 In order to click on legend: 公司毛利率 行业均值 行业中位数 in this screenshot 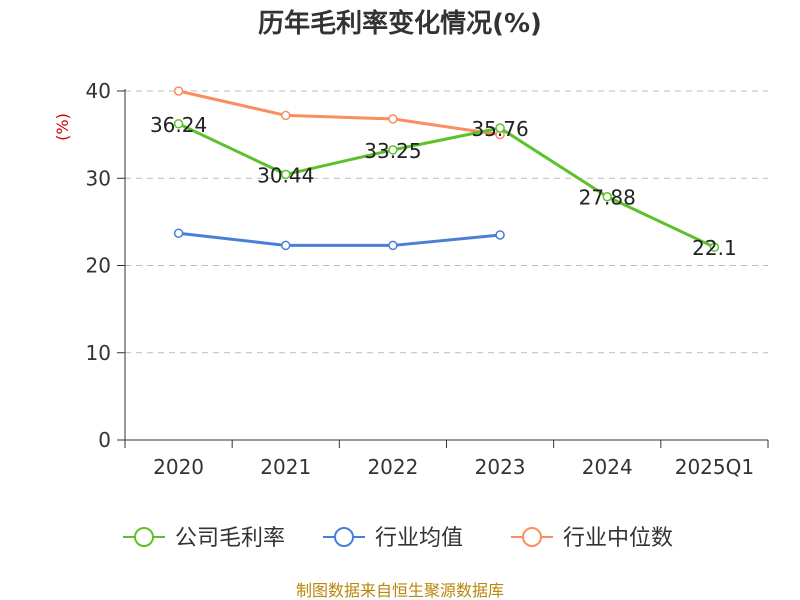, I will do `click(398, 538)`.